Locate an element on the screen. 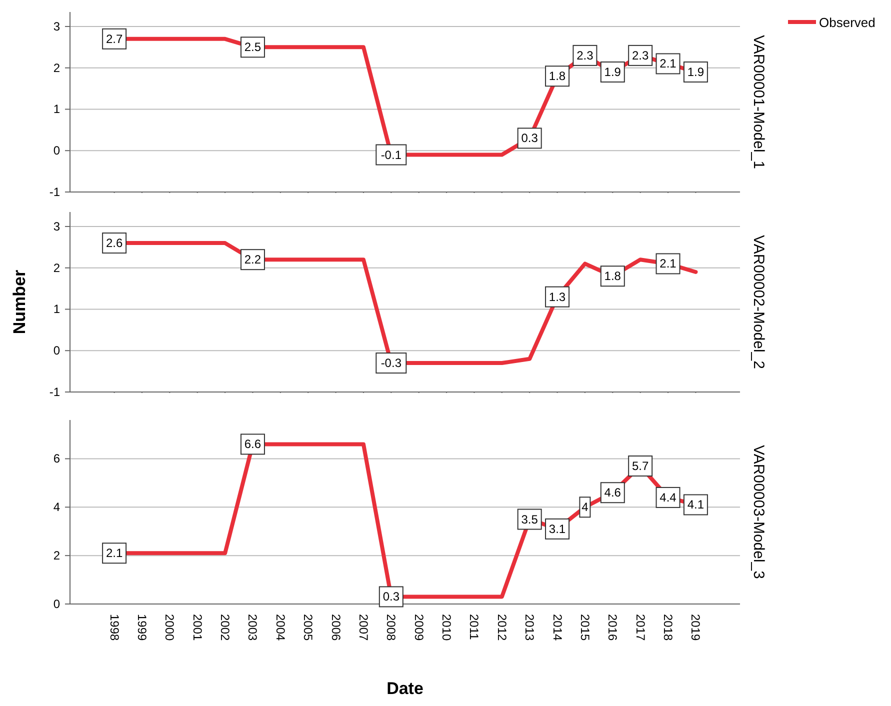 The image size is (891, 706). data-label: 5.7 is located at coordinates (640, 466).